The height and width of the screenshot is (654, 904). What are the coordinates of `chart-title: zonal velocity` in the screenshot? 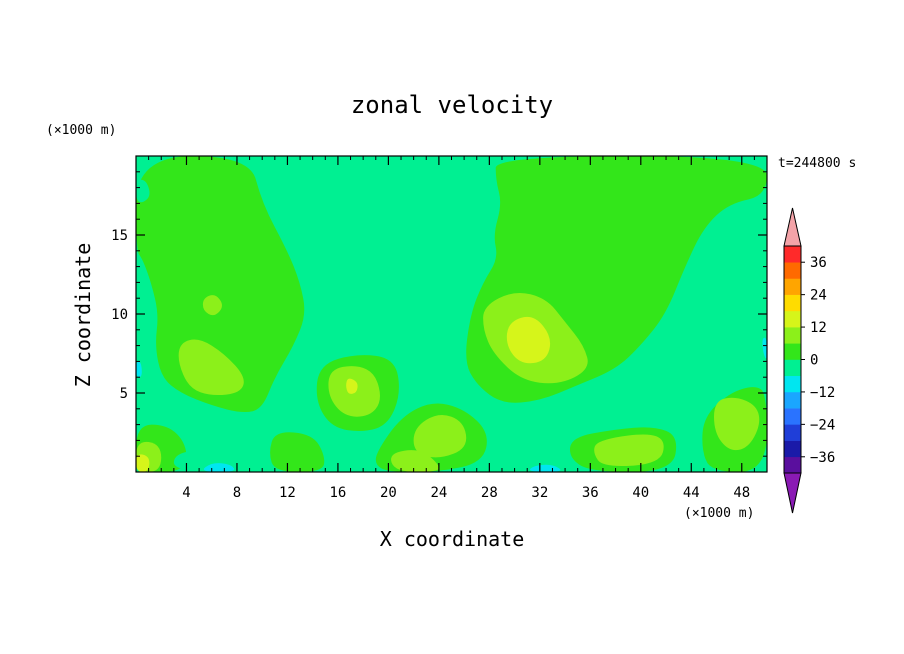 It's located at (452, 105).